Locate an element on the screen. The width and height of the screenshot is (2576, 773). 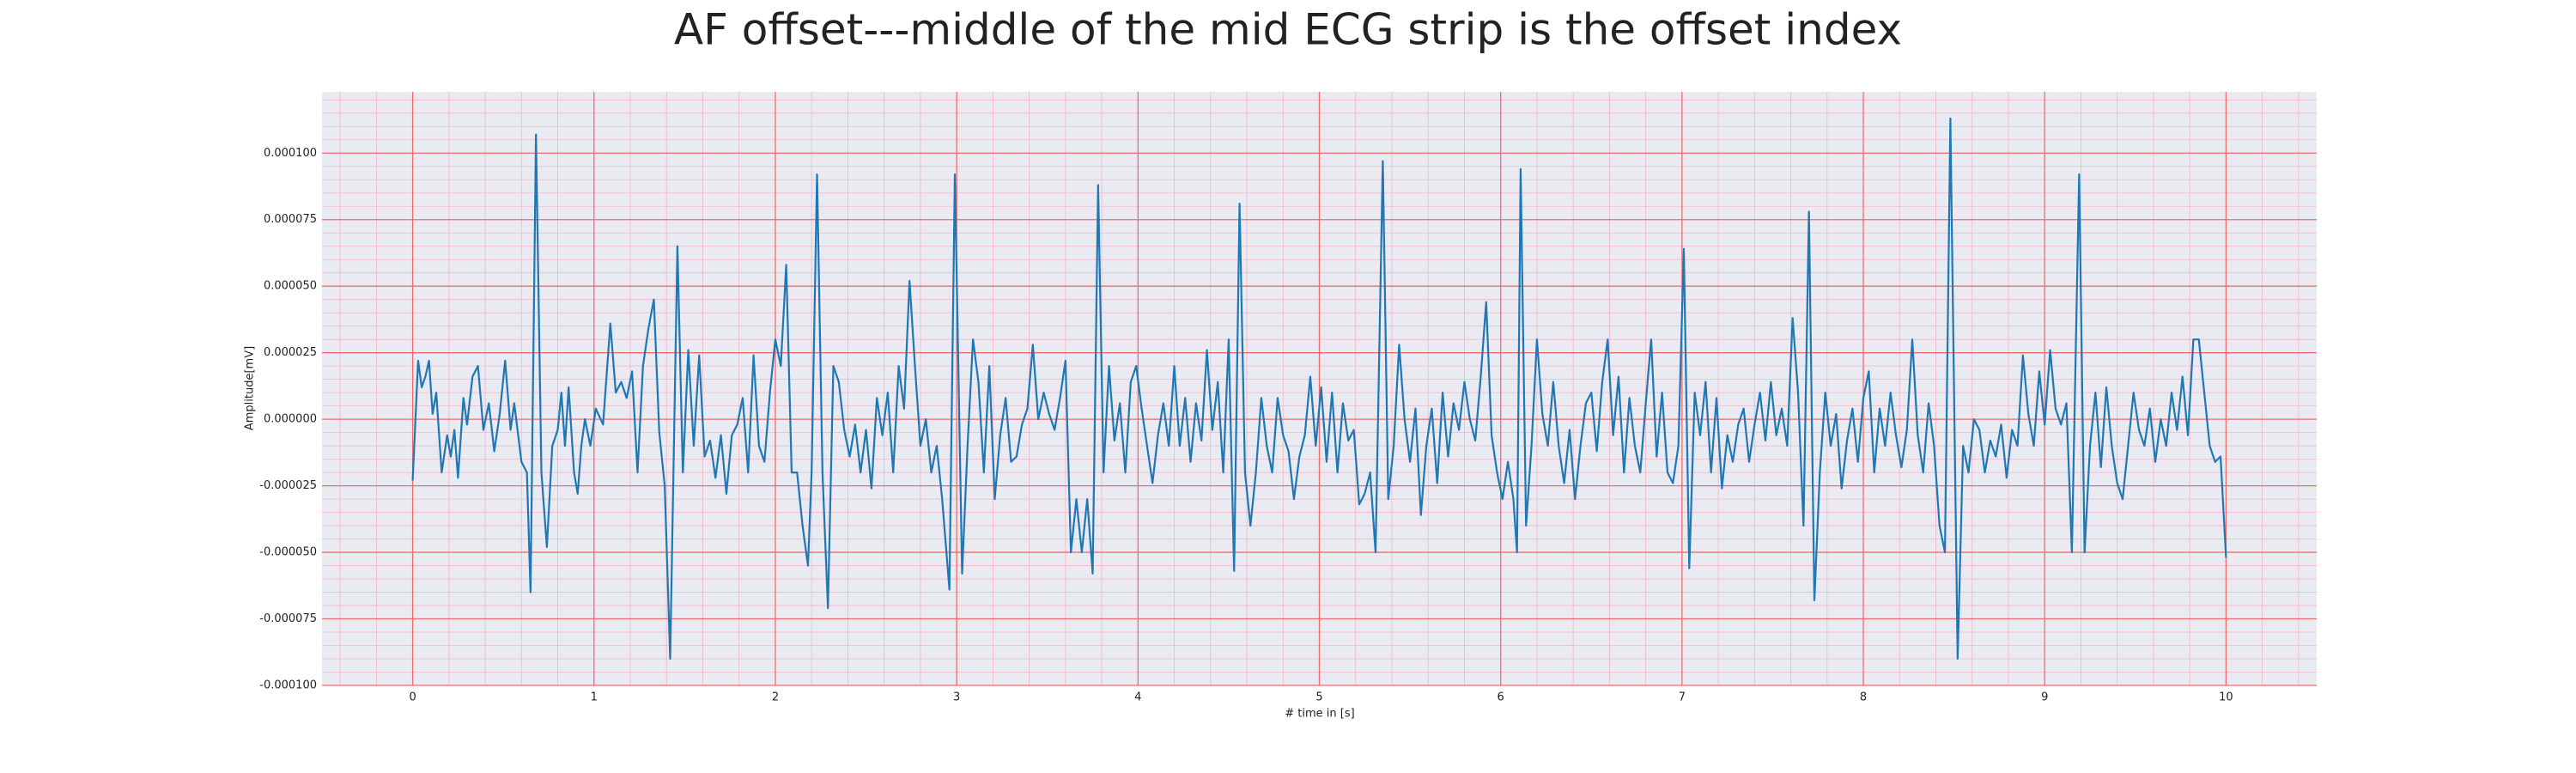
y-tick-label: -0.000050 is located at coordinates (288, 552).